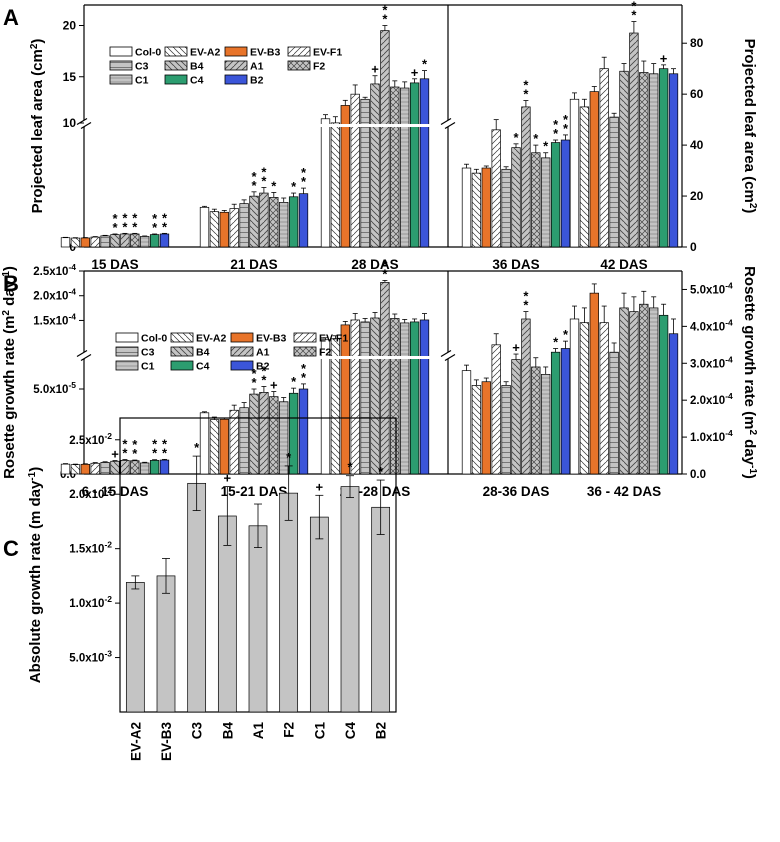 This screenshot has width=780, height=842. What do you see at coordinates (711, 325) in the screenshot?
I see `right-tick-label: 4.0x10⁻⁴` at bounding box center [711, 325].